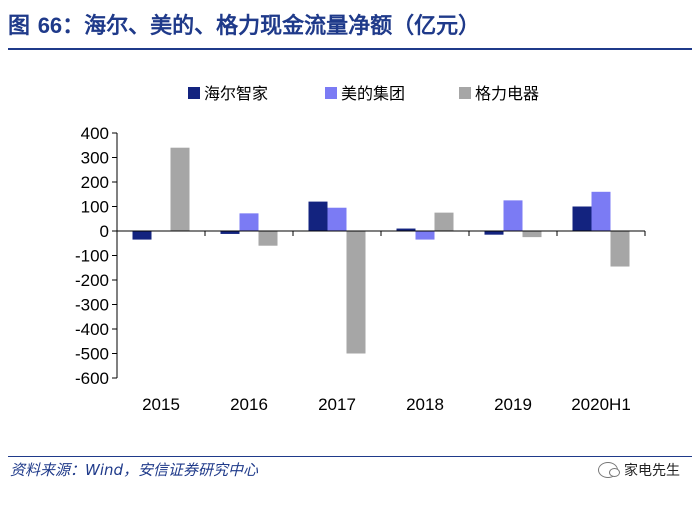 This screenshot has height=505, width=700. Describe the element at coordinates (318, 216) in the screenshot. I see `bar-1-2017` at that location.